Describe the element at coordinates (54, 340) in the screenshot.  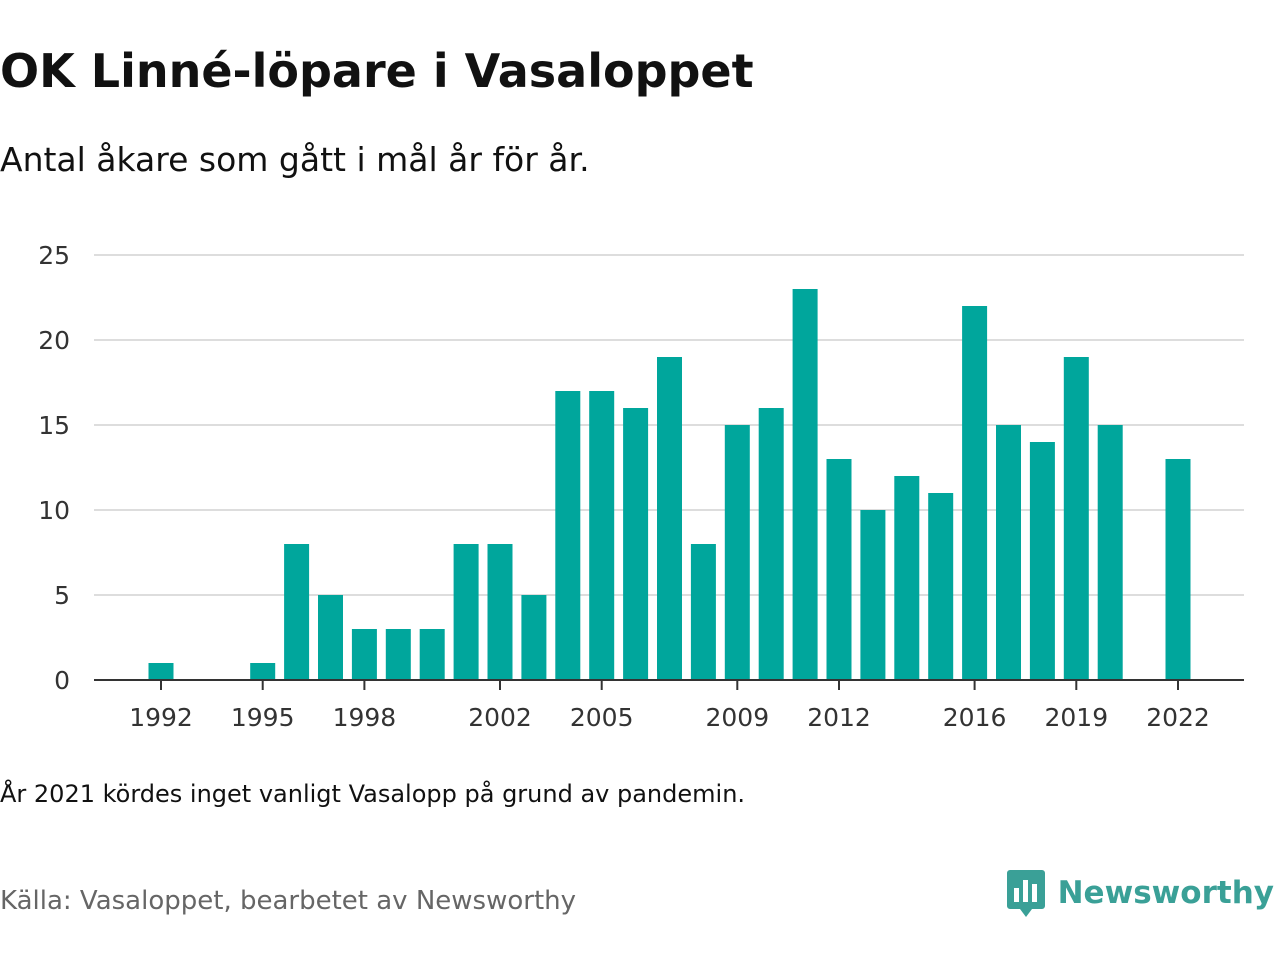
I see `y-tick-label-20: 20` at that location.